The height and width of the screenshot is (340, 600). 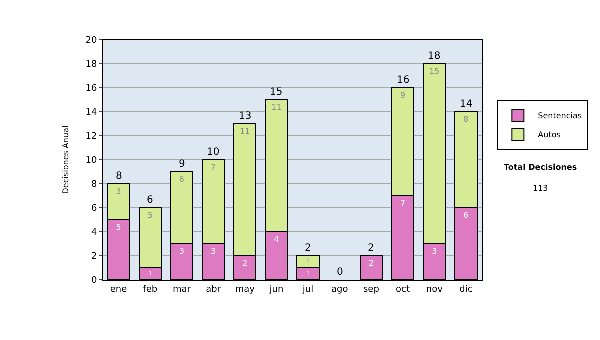 I want to click on total-label: 9, so click(x=182, y=164).